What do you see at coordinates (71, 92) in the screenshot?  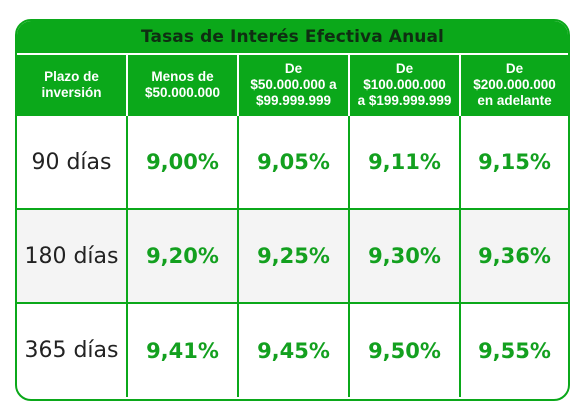 I see `header-line: inversión` at bounding box center [71, 92].